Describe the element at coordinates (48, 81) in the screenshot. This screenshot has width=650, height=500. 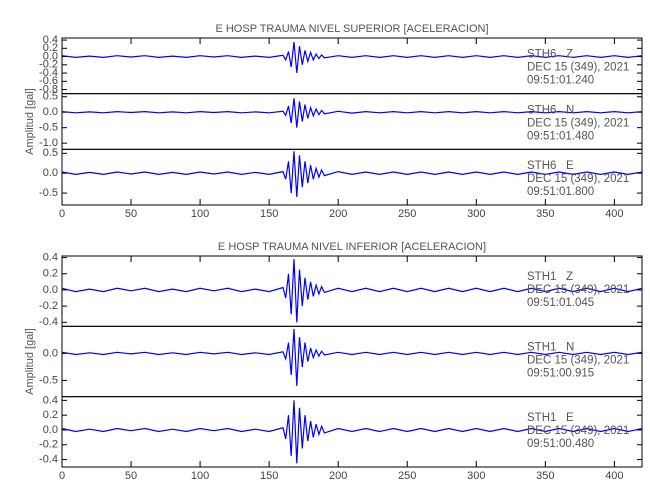
I see `y-tick-label: -0.6` at that location.